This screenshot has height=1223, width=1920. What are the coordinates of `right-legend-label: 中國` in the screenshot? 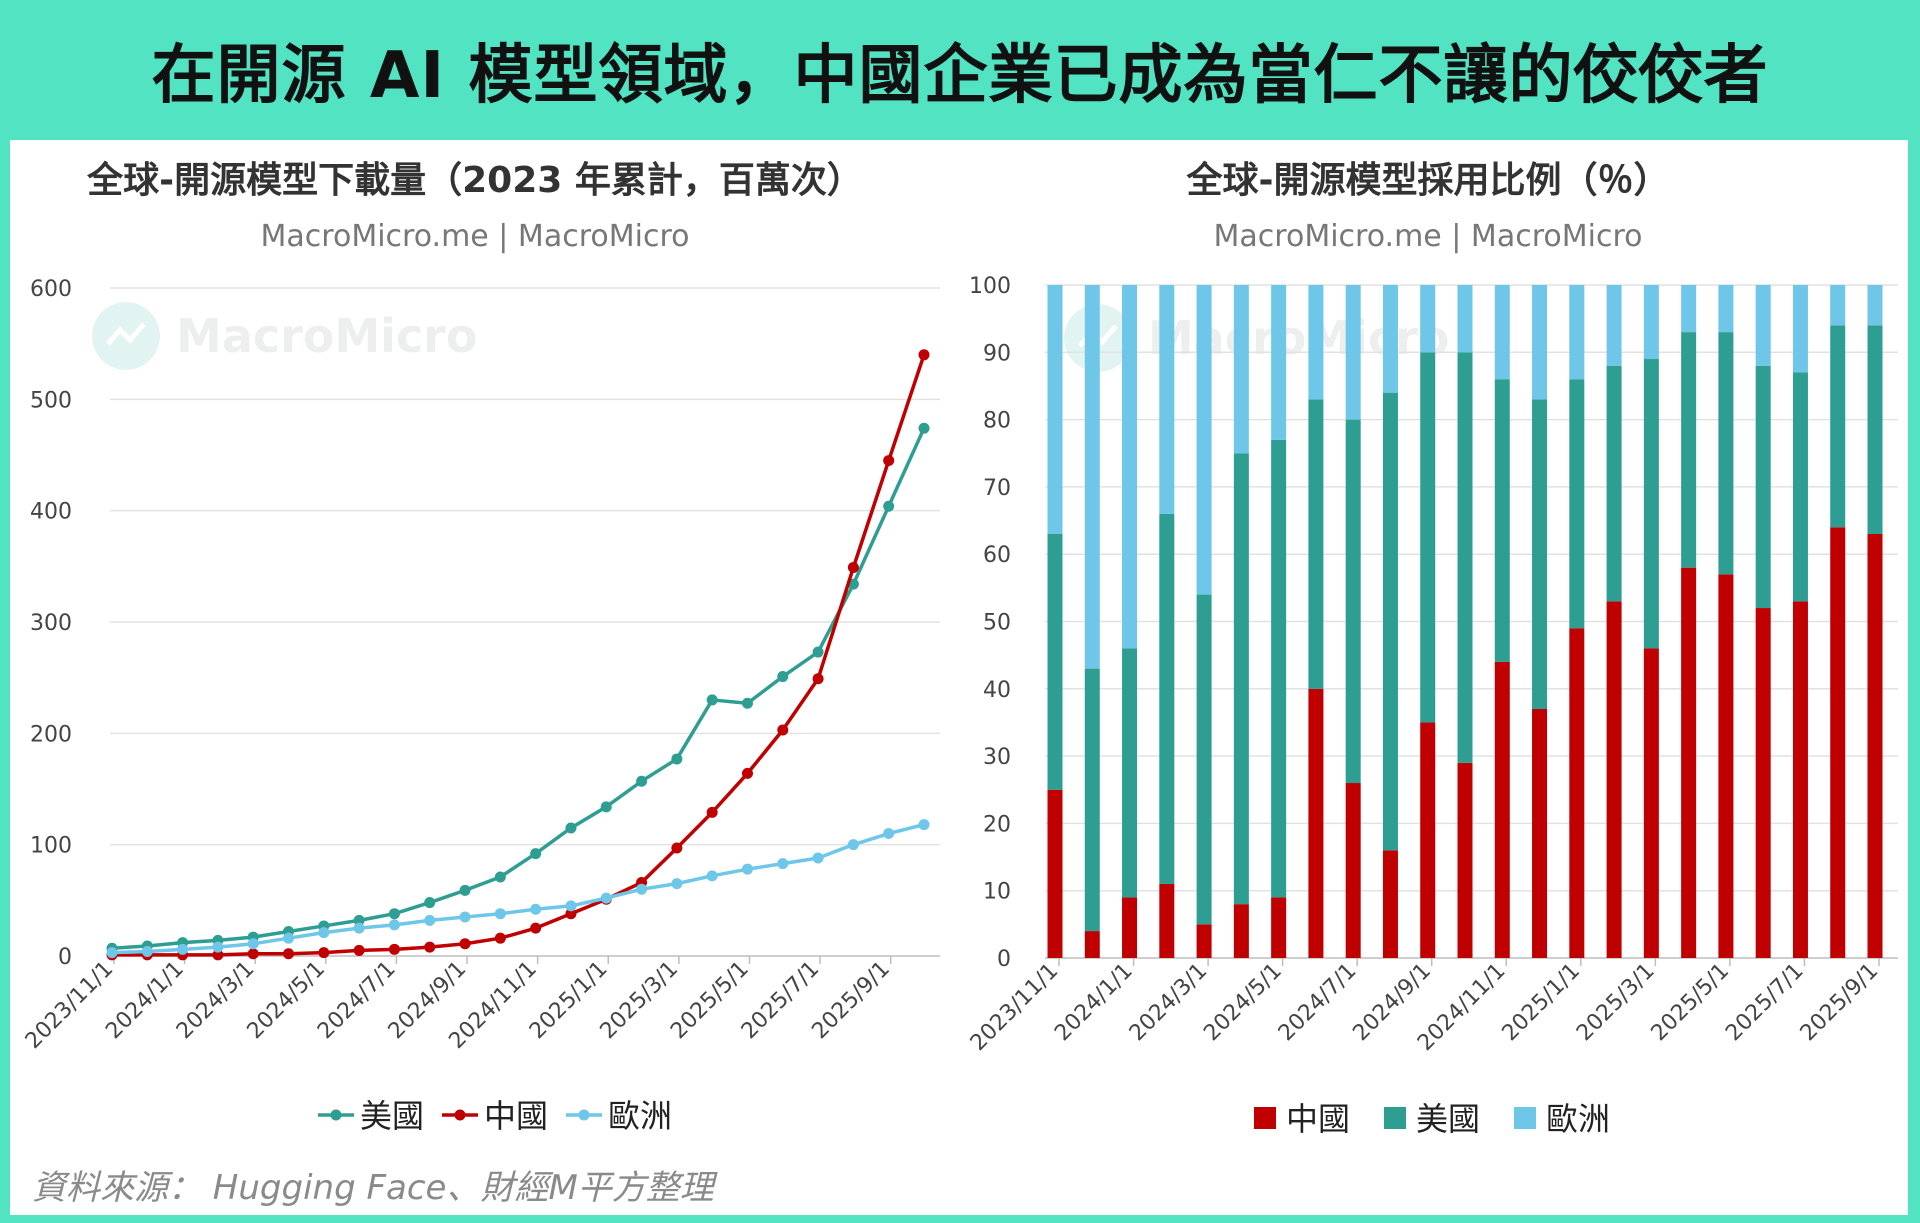 It's located at (1318, 1119).